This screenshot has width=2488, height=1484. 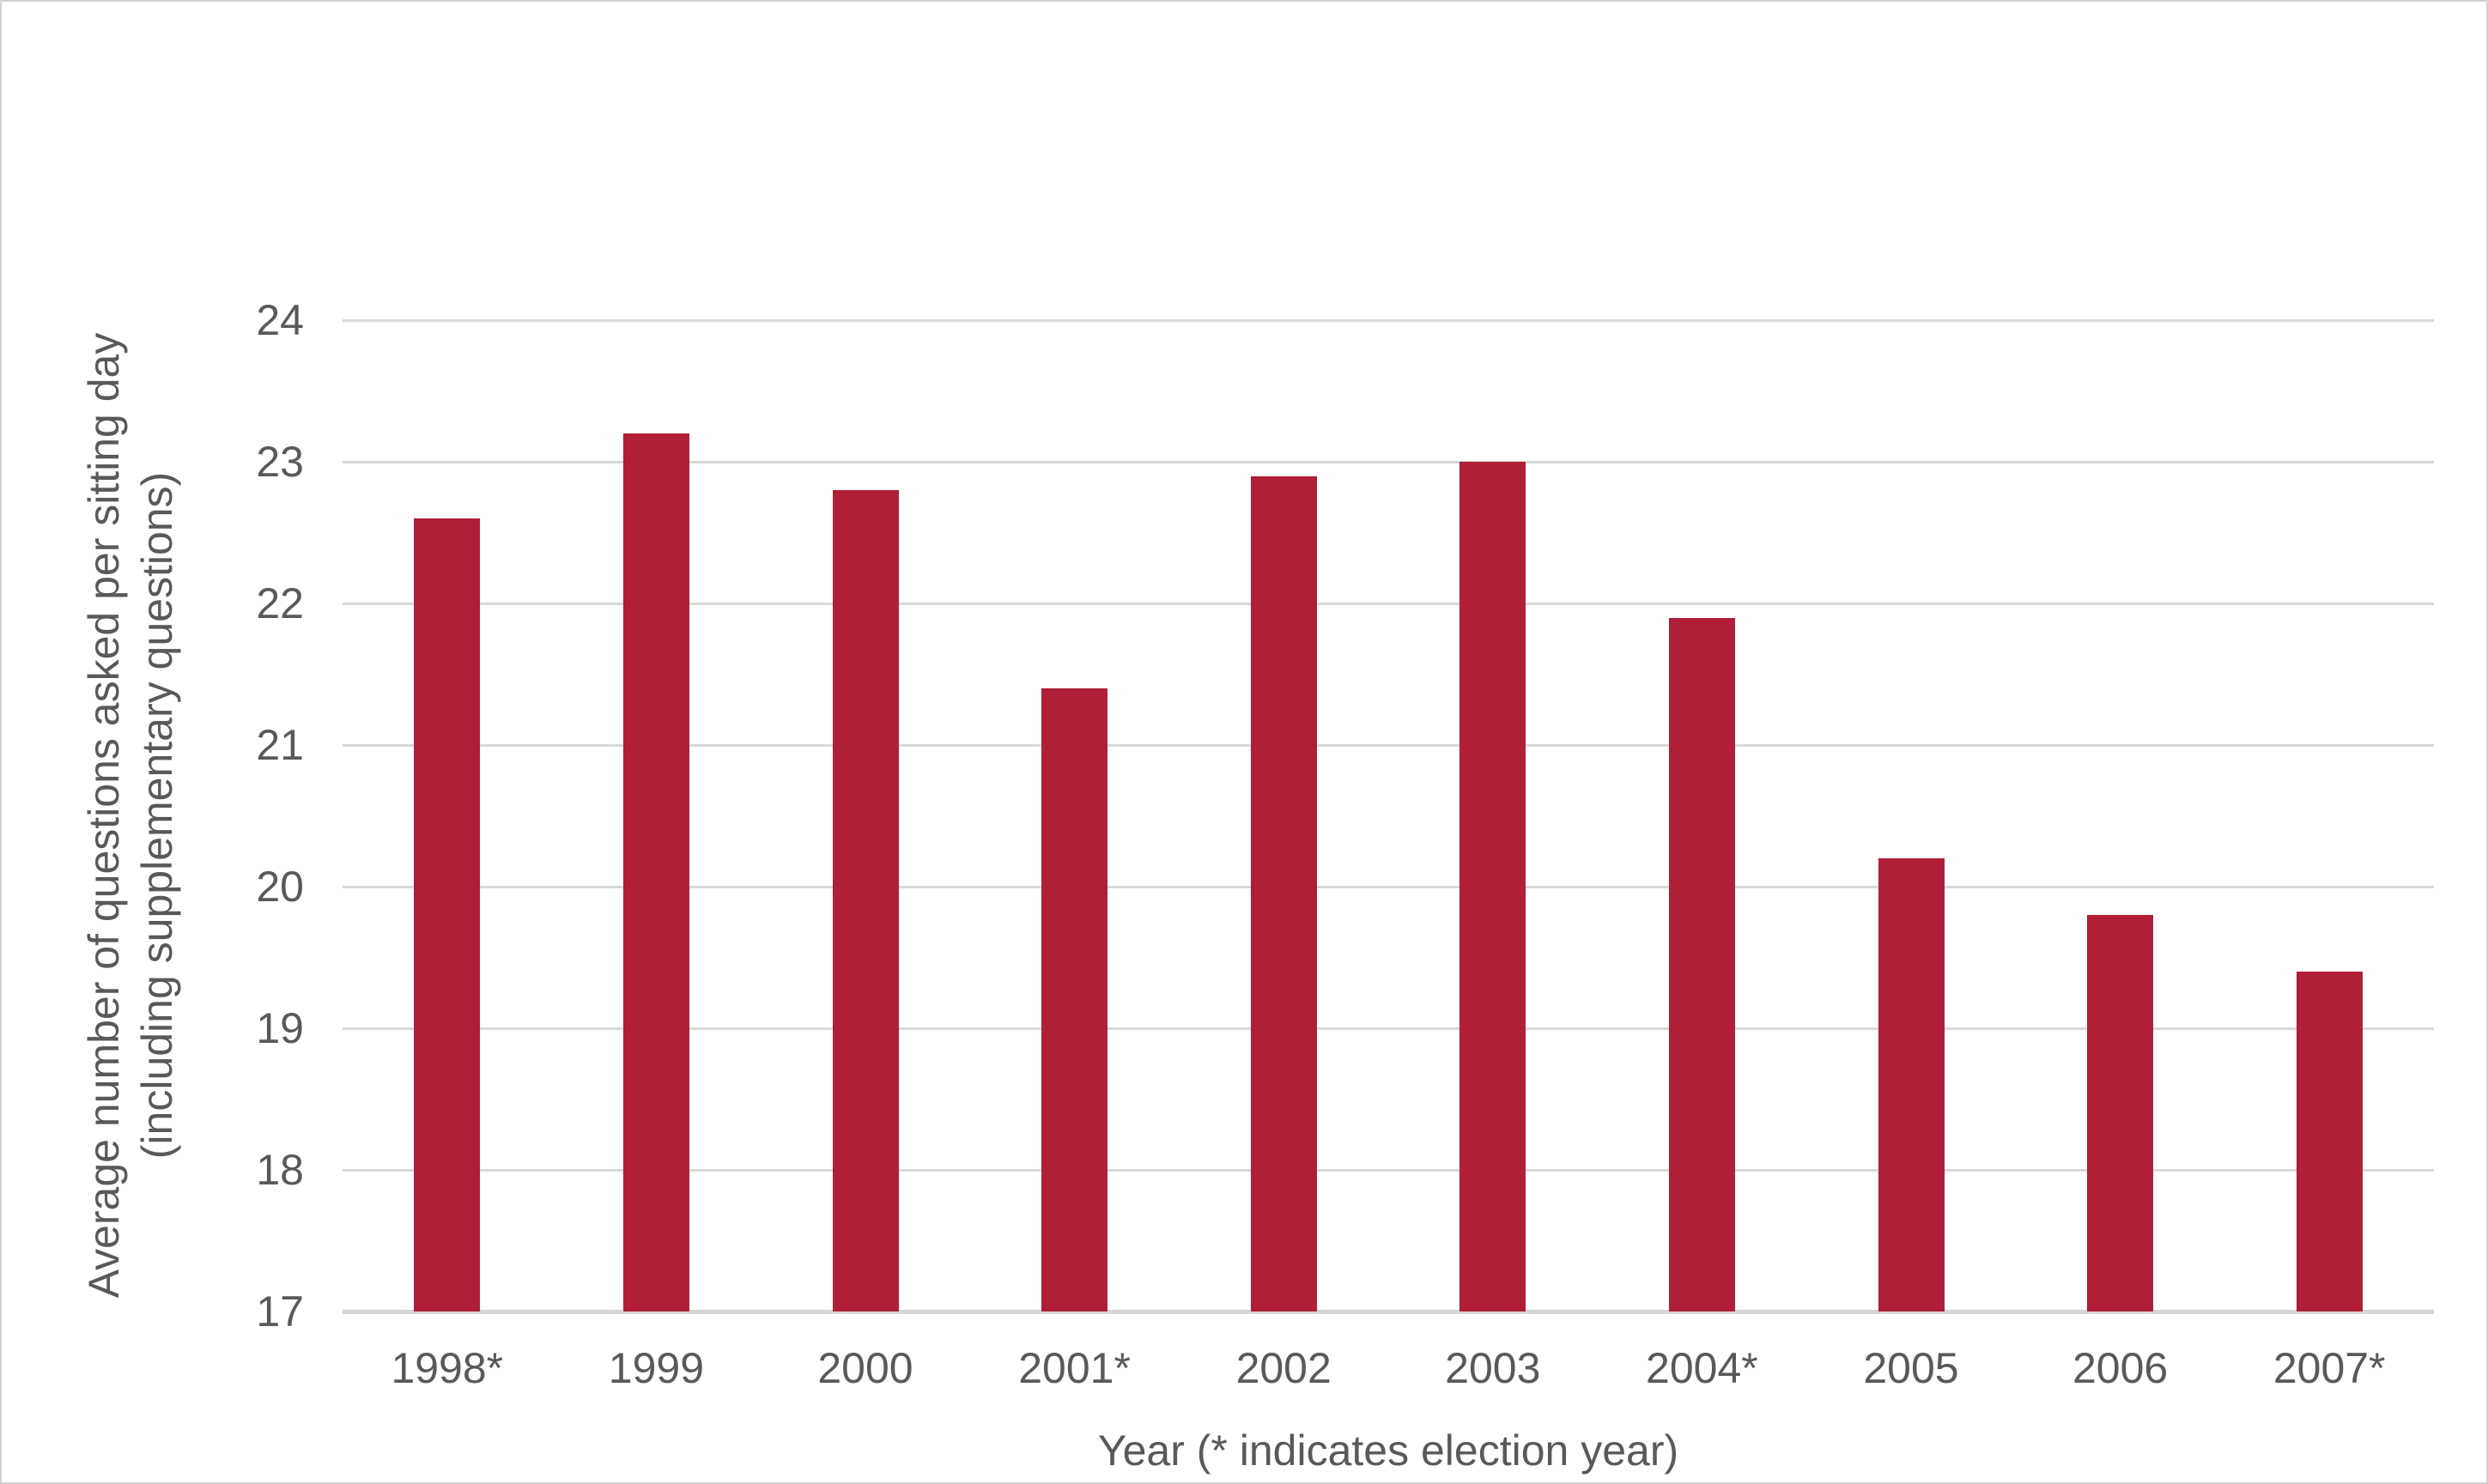 I want to click on x-axis-baseline, so click(x=1389, y=1312).